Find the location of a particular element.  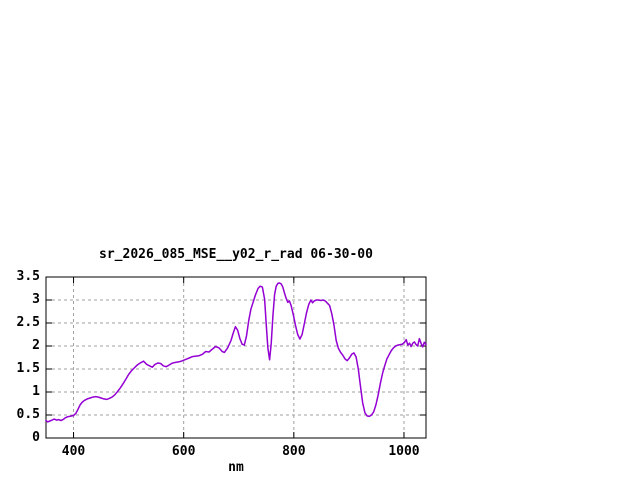

y-tick-label: 0 is located at coordinates (36, 437).